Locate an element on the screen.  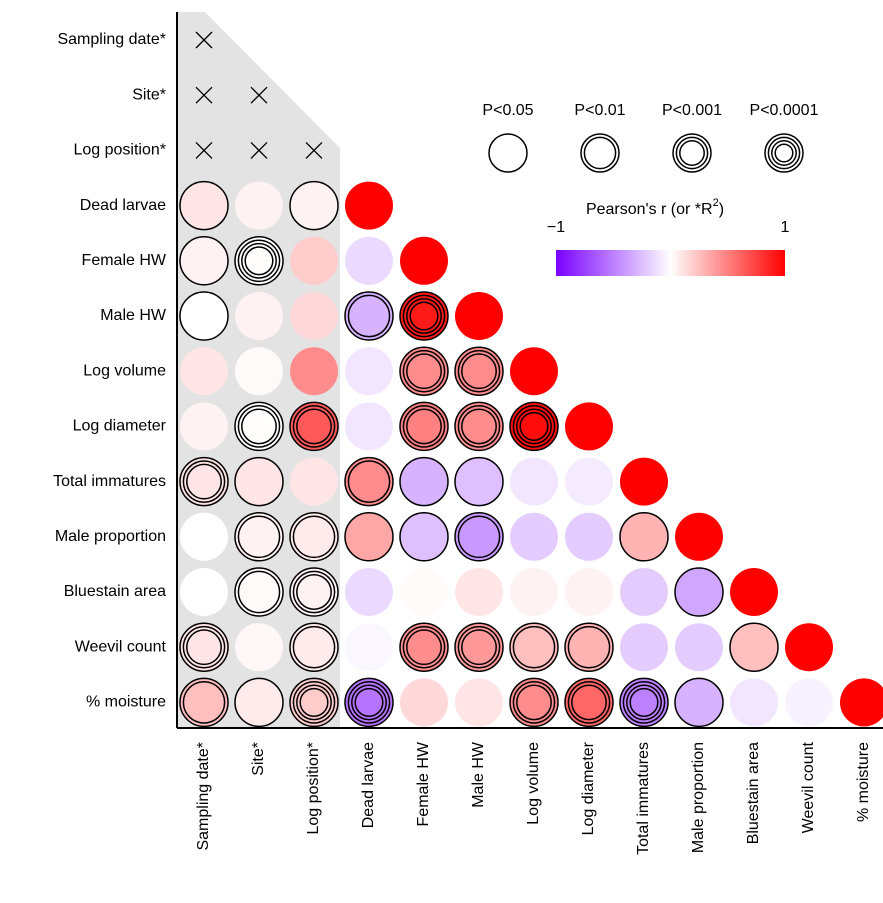
y-tick-label: Bluestain area is located at coordinates (115, 591).